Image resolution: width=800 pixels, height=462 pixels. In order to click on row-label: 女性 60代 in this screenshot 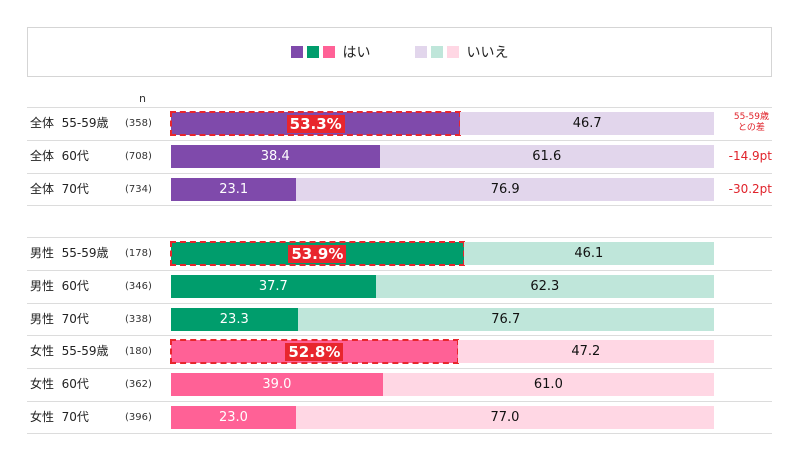, I will do `click(59, 384)`.